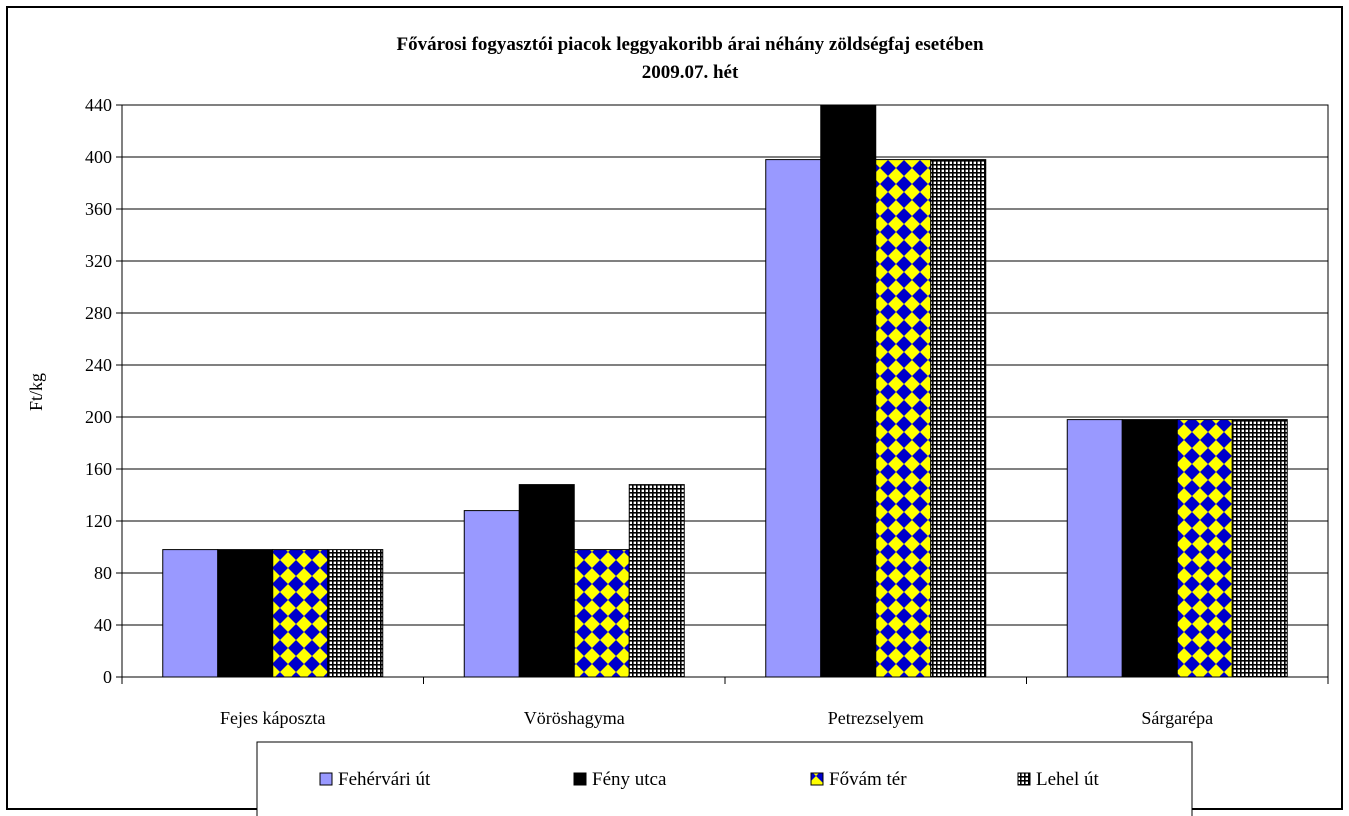 The width and height of the screenshot is (1349, 816). What do you see at coordinates (36, 392) in the screenshot?
I see `y-axis-label: Ft/kg` at bounding box center [36, 392].